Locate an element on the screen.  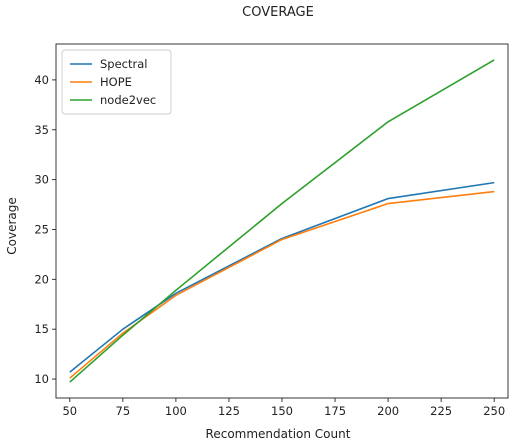
legend-box is located at coordinates (116, 82).